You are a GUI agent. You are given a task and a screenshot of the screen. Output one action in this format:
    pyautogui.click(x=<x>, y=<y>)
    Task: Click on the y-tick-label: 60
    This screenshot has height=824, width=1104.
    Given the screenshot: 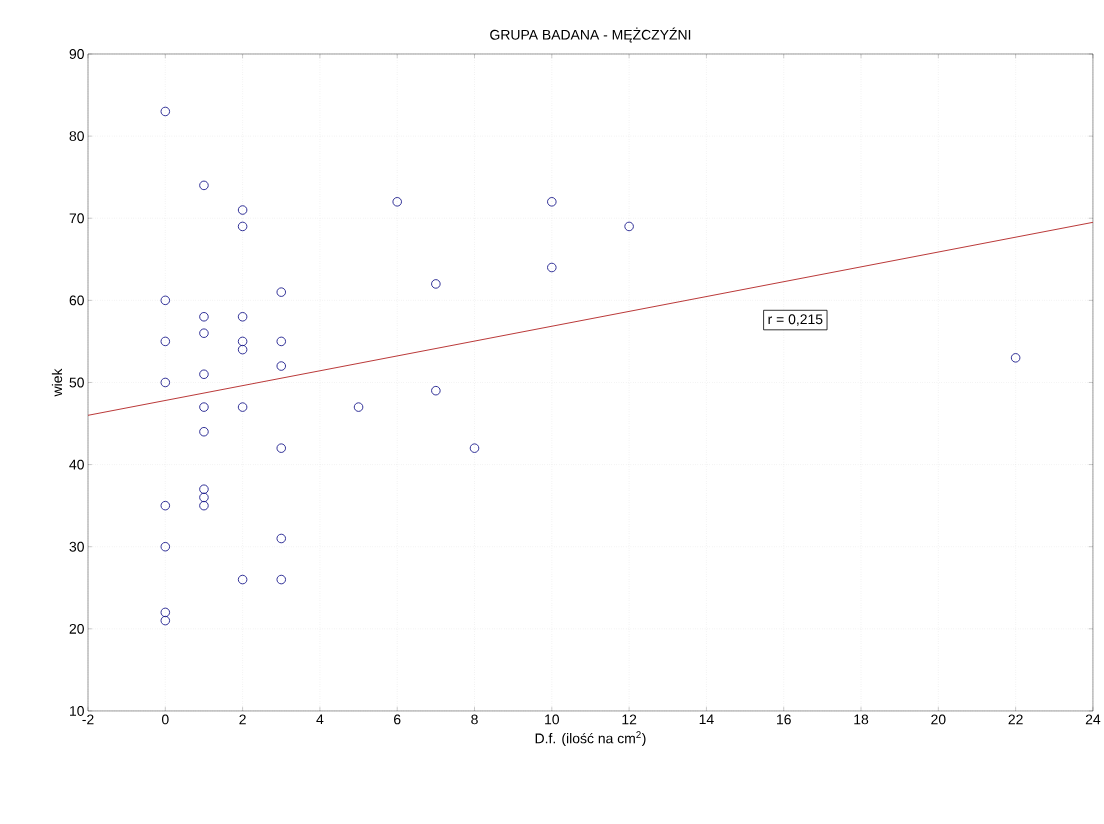 What is the action you would take?
    pyautogui.click(x=76, y=300)
    